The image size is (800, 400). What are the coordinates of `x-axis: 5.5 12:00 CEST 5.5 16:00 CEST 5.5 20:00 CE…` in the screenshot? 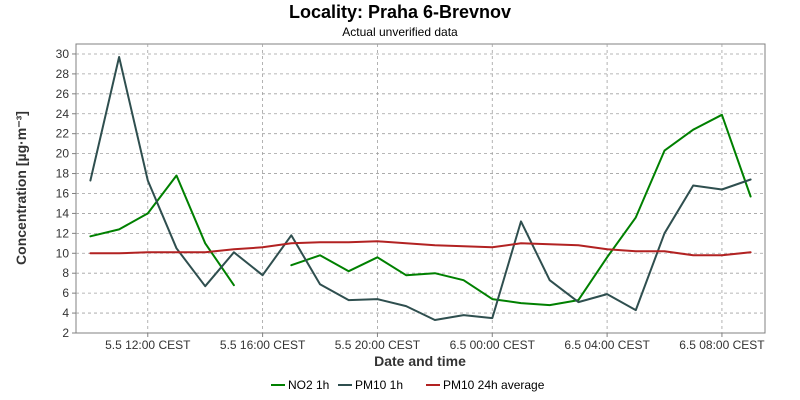 It's located at (435, 342).